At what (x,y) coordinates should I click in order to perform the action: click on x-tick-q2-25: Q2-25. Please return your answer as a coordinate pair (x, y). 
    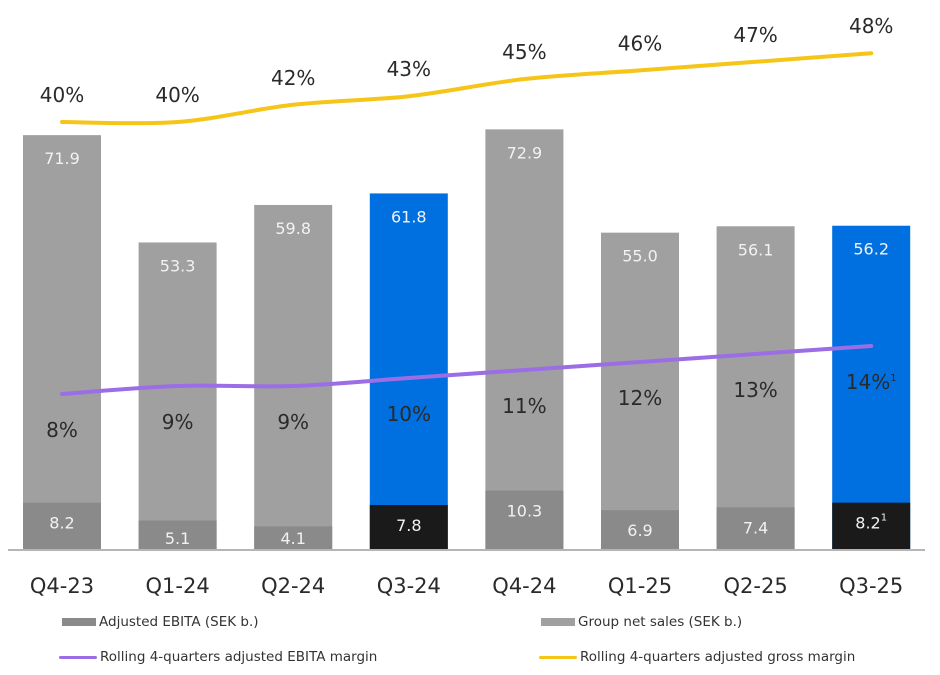
    Looking at the image, I should click on (755, 586).